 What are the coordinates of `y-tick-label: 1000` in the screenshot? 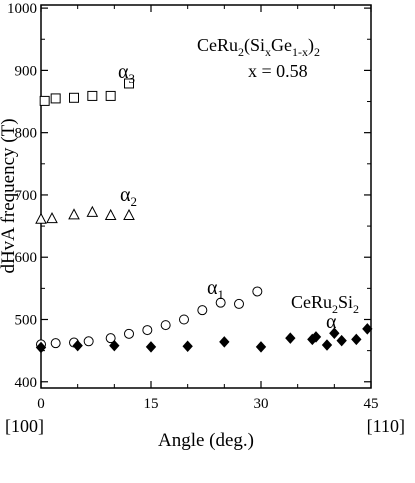 It's located at (22, 9).